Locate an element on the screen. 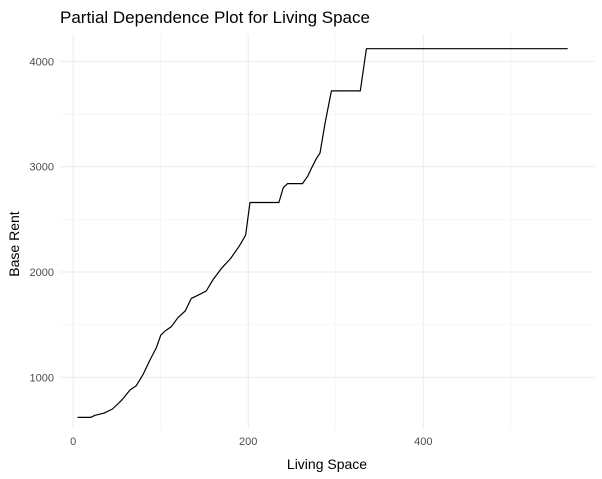 The width and height of the screenshot is (602, 479). x-tick-label: 0 is located at coordinates (73, 442).